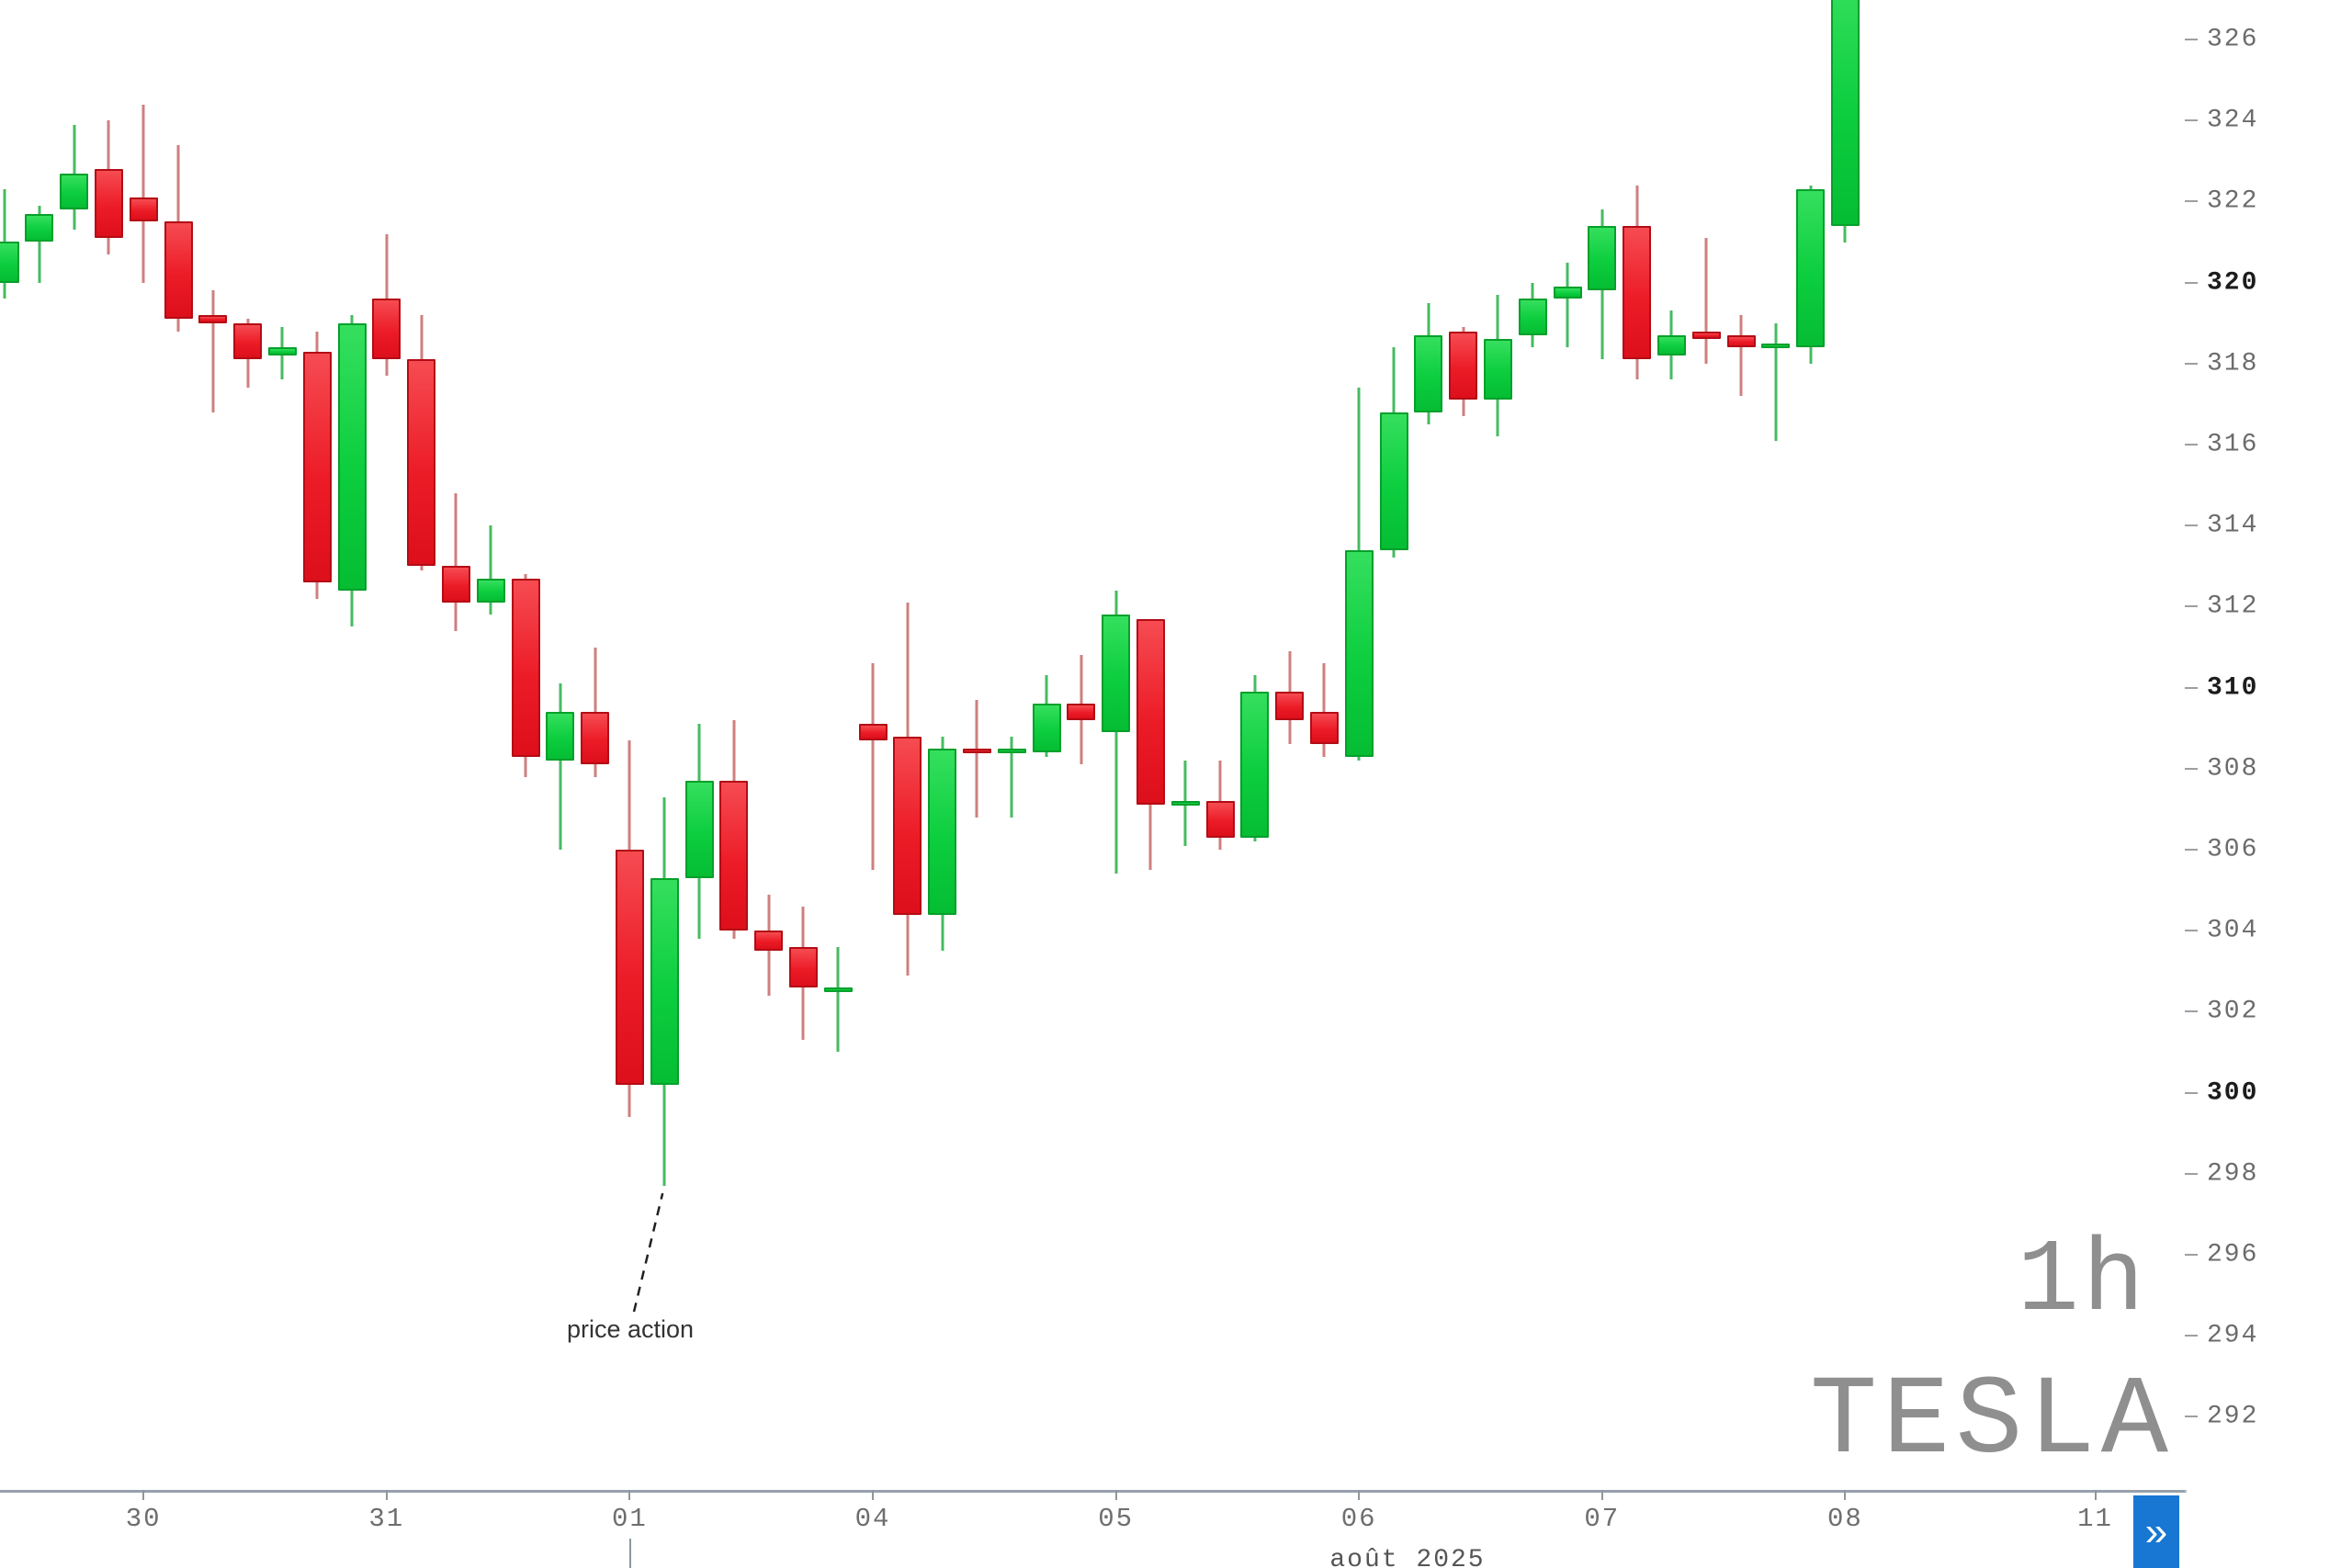 The image size is (2352, 1568). I want to click on price-label: 322, so click(2233, 201).